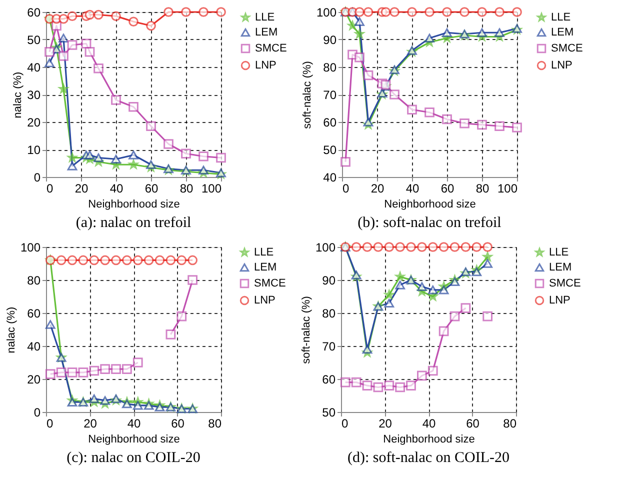 The image size is (628, 495). I want to click on text: (b): soft-nalac on trefoil, so click(430, 223).